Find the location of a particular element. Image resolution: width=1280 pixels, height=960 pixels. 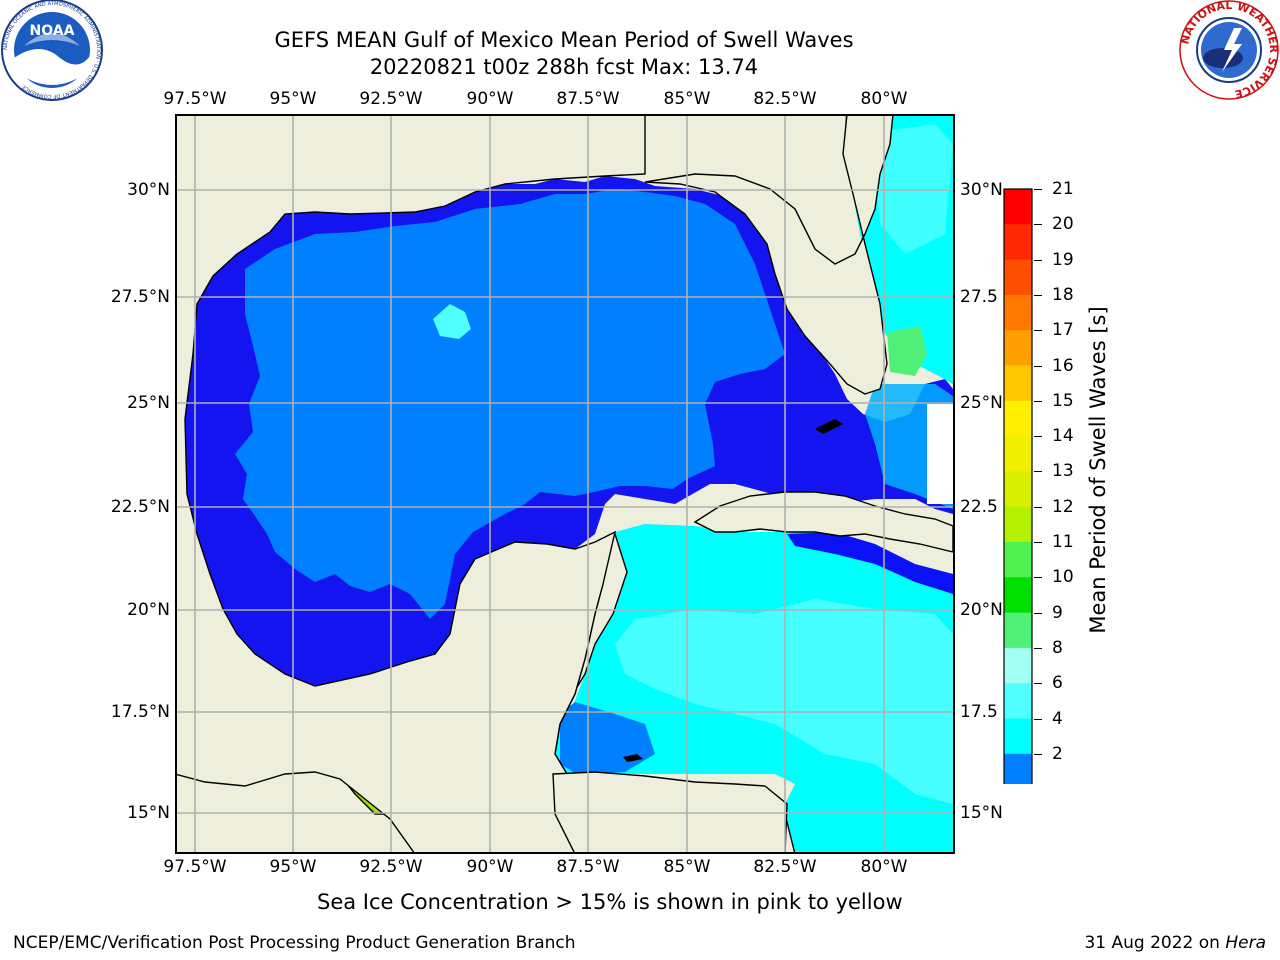

lat-tick-right-3: 25°N is located at coordinates (981, 403).